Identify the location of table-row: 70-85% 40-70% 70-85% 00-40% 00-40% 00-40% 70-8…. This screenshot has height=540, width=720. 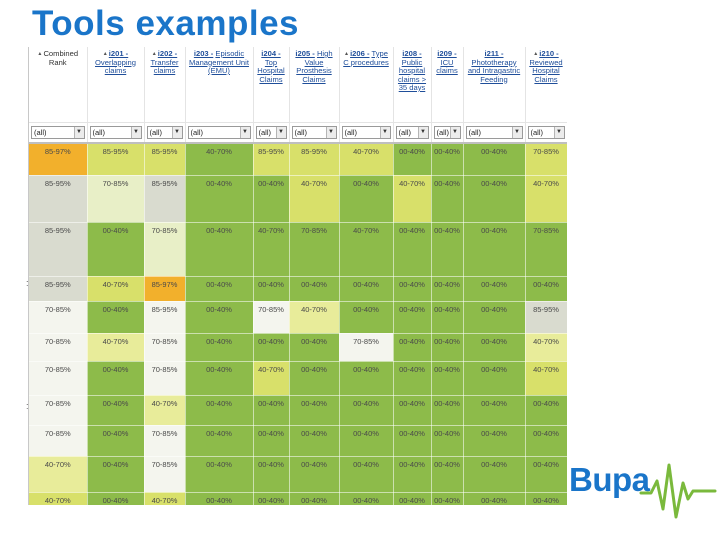
(298, 347).